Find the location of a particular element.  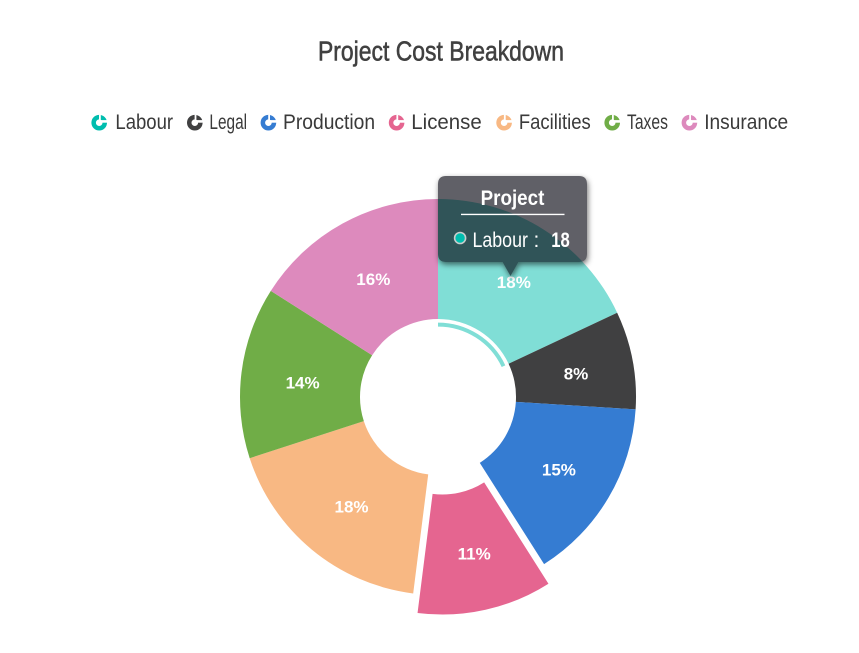

svg-text: 8% is located at coordinates (576, 374).